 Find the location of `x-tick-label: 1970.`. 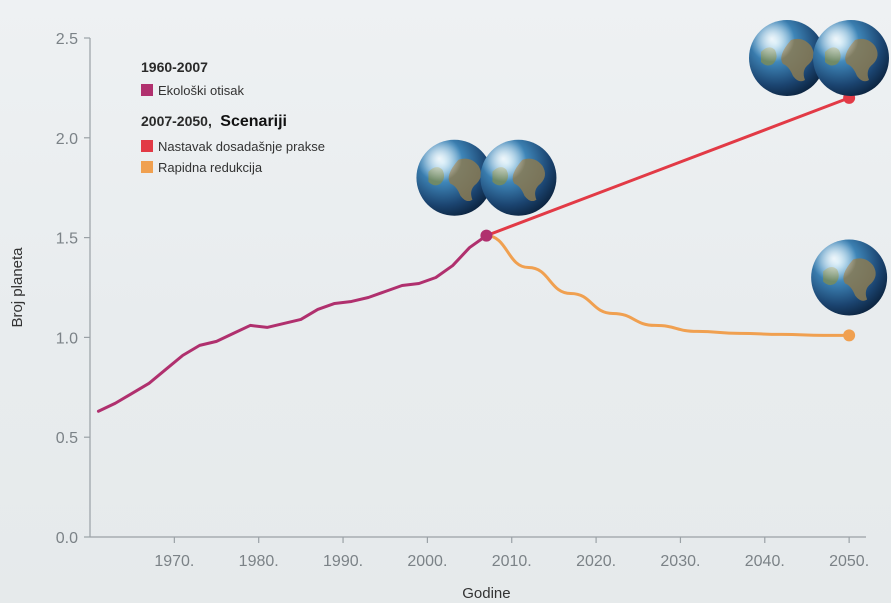

x-tick-label: 1970. is located at coordinates (174, 561).